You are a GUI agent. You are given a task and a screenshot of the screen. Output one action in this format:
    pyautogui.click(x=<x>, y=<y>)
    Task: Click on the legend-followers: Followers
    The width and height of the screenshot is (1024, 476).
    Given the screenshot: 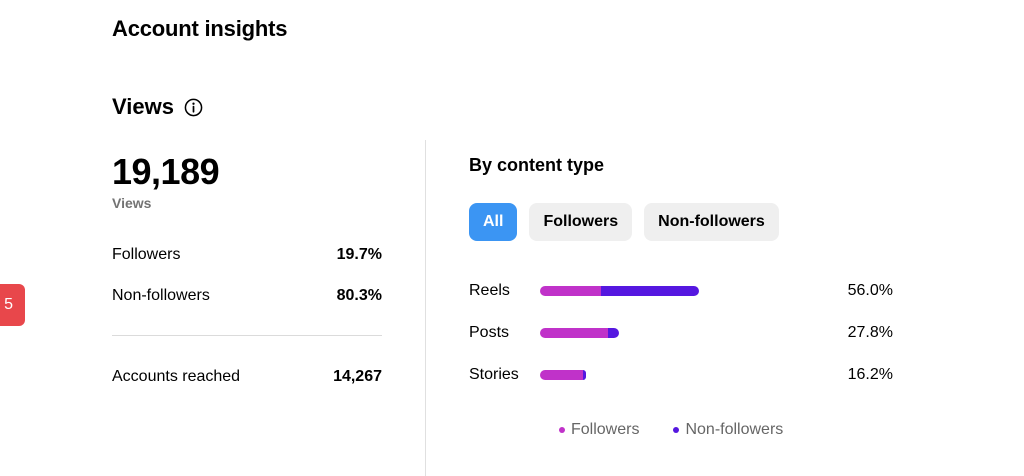 What is the action you would take?
    pyautogui.click(x=599, y=430)
    